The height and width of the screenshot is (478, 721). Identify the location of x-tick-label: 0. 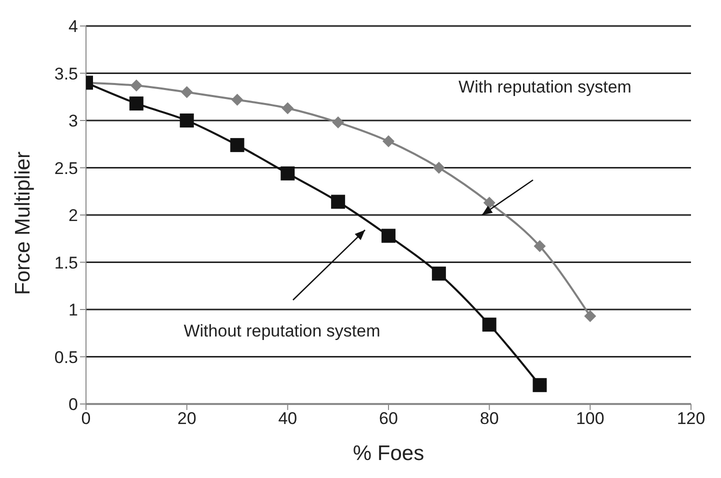
(86, 418).